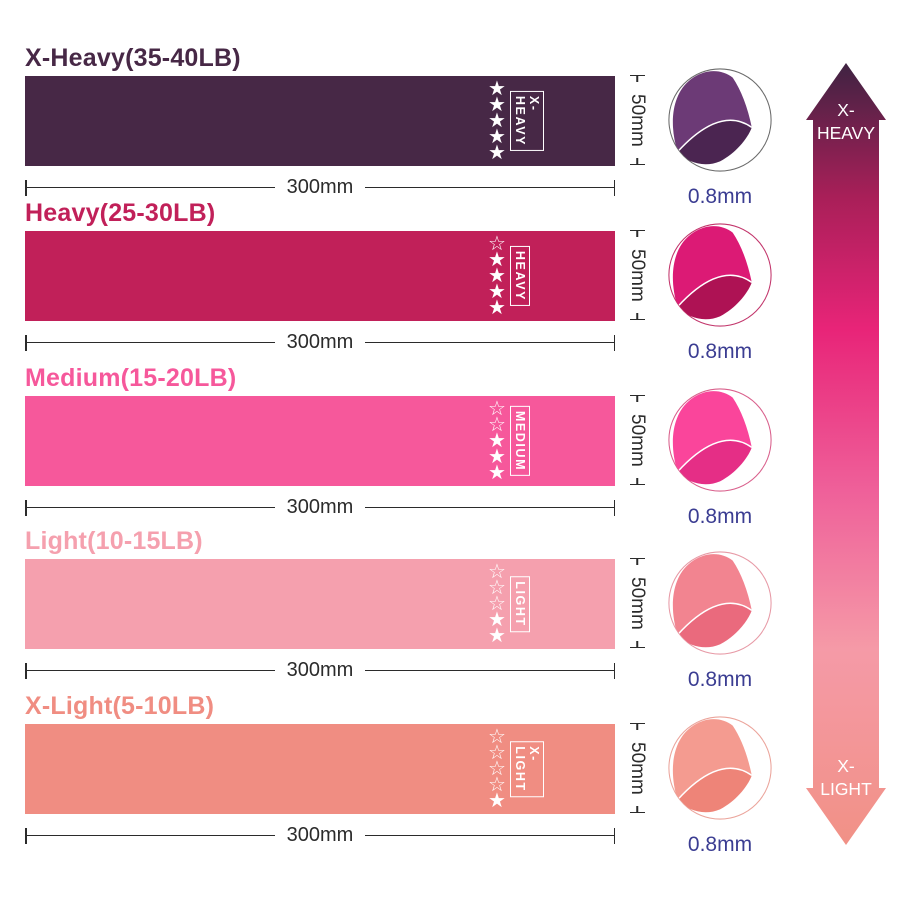 The height and width of the screenshot is (900, 900). What do you see at coordinates (120, 706) in the screenshot?
I see `band-title: X-Light(5-10LB)` at bounding box center [120, 706].